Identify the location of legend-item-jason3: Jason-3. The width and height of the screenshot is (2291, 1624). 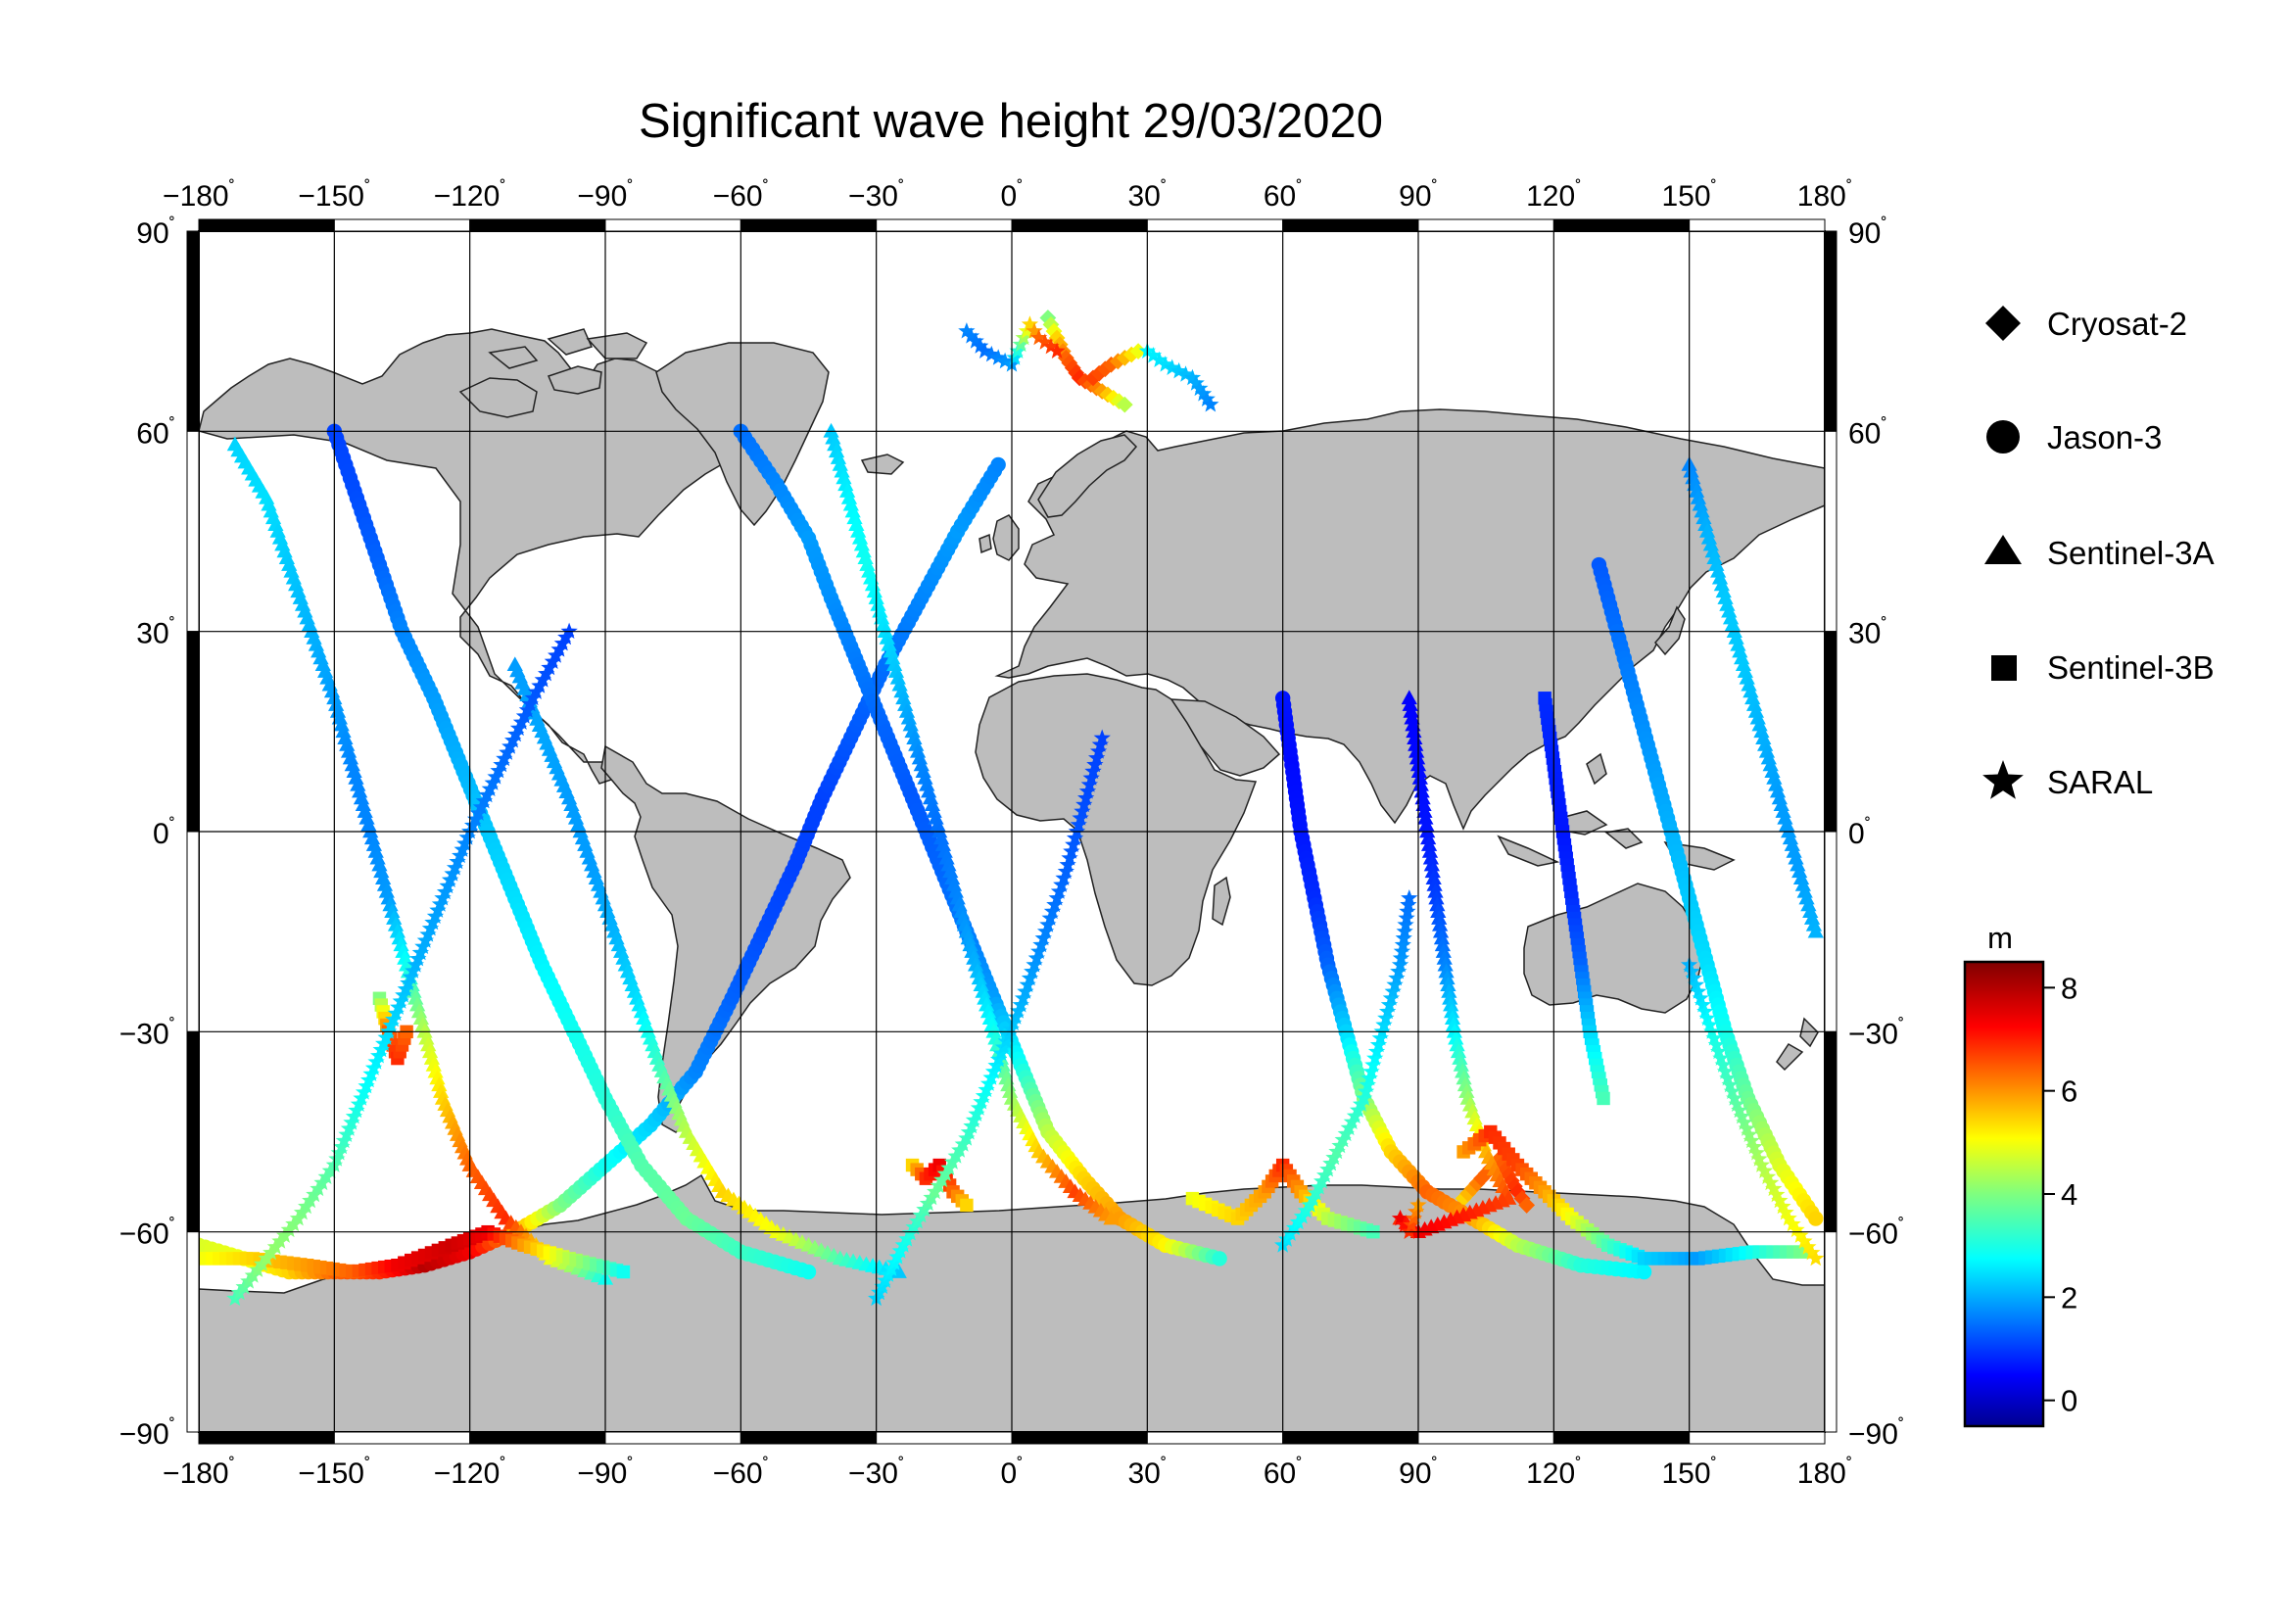
(2074, 437).